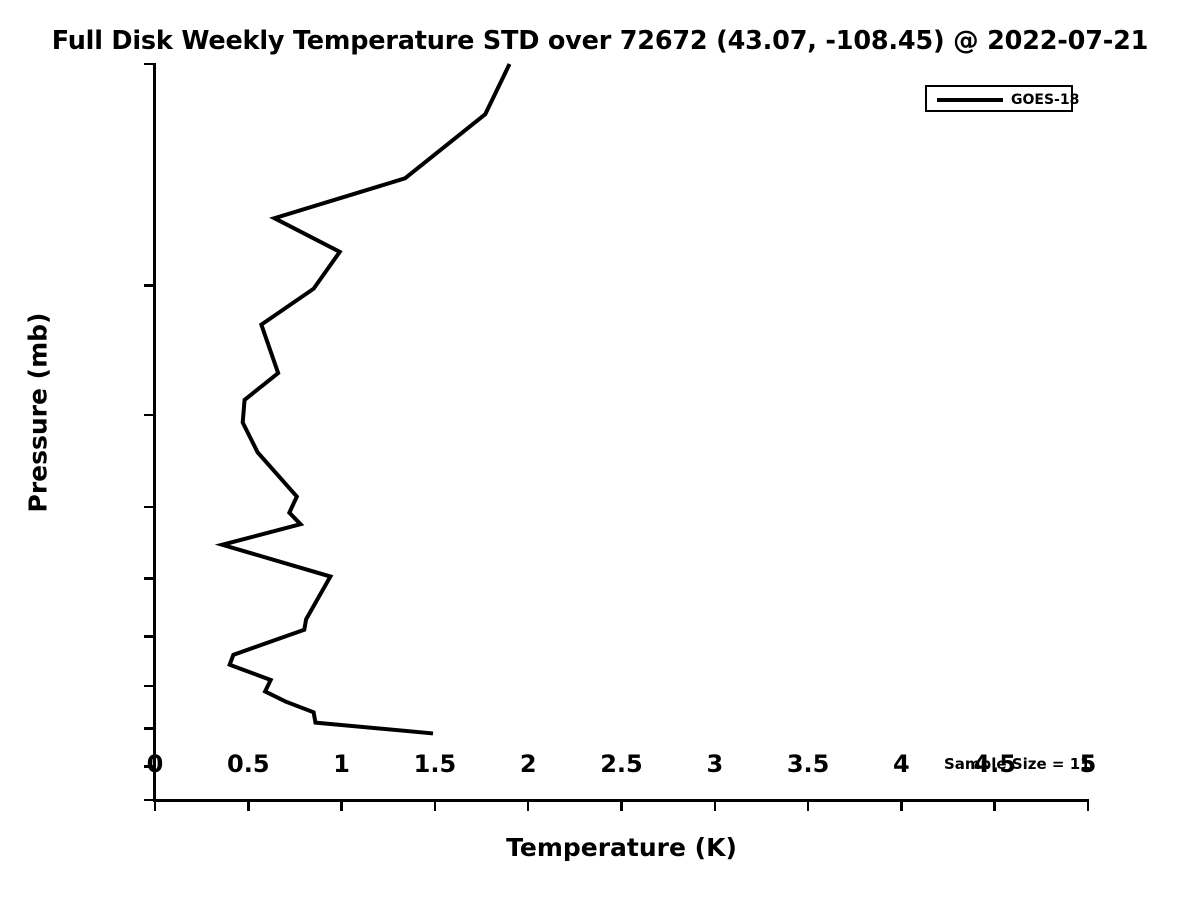  What do you see at coordinates (528, 764) in the screenshot?
I see `x-tick-label: 2` at bounding box center [528, 764].